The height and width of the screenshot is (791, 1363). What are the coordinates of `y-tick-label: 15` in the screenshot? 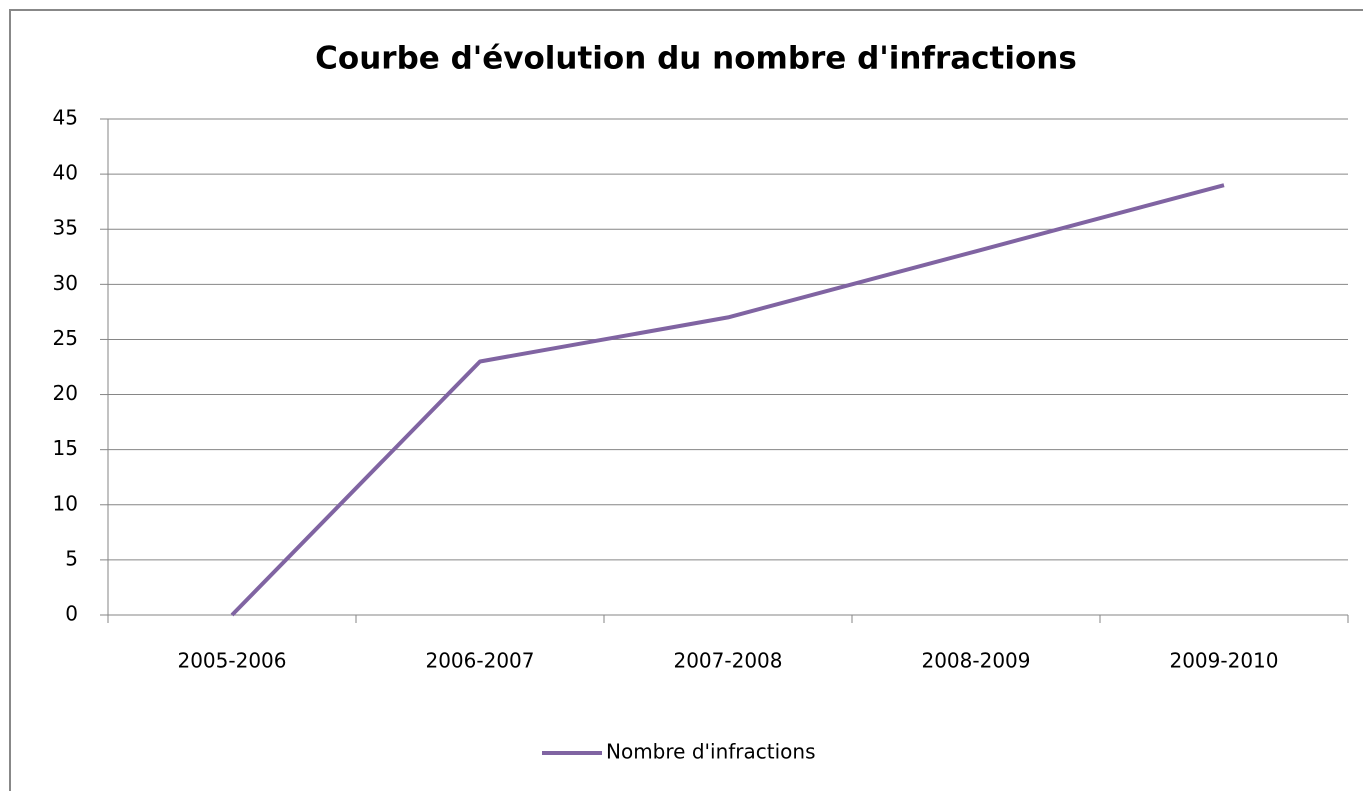 It's located at (65, 448).